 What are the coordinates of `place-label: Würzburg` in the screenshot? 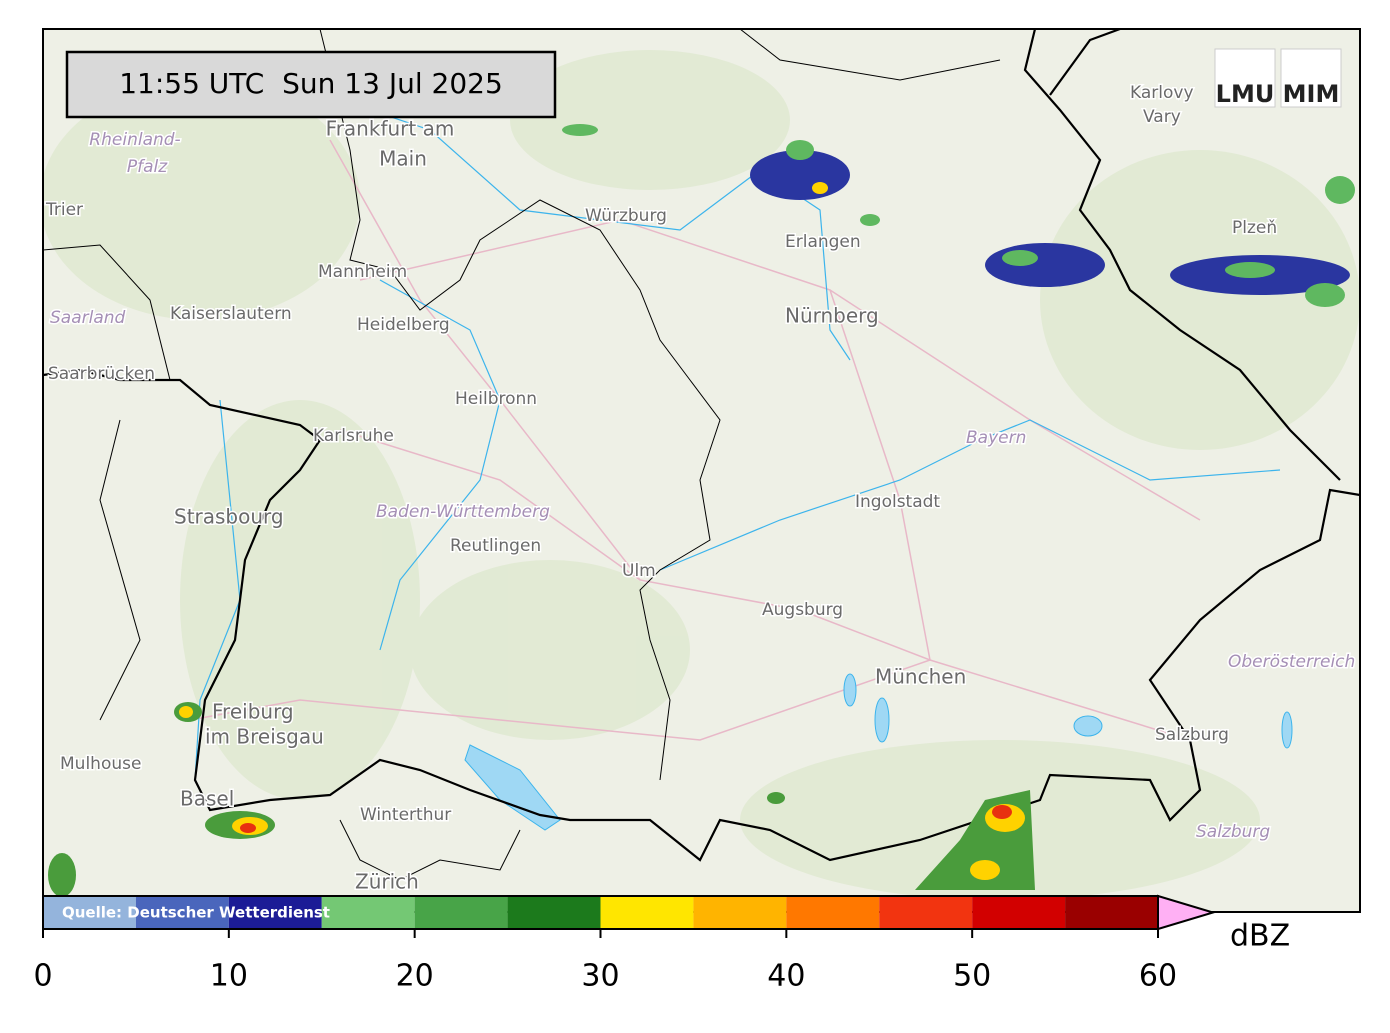 It's located at (626, 216).